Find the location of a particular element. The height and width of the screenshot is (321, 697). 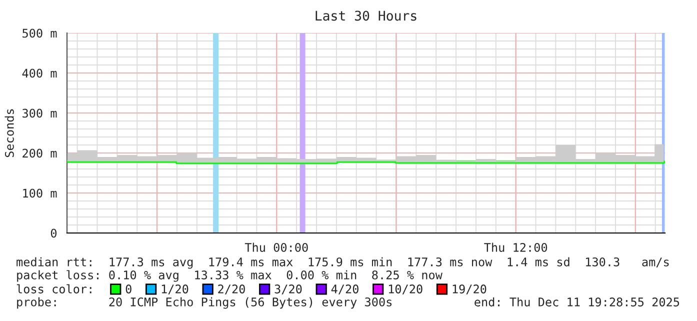

y-tick-label: 200 m is located at coordinates (39, 153).